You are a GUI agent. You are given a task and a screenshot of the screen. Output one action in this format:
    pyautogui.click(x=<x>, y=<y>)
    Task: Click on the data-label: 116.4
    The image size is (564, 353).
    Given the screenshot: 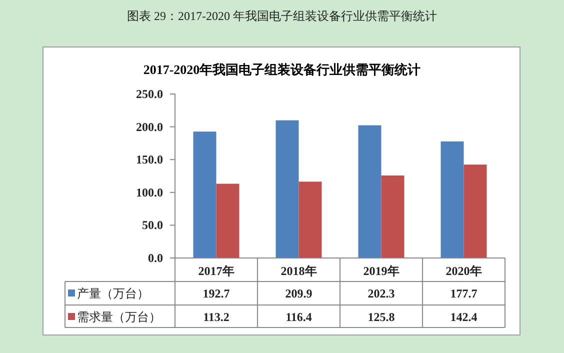 What is the action you would take?
    pyautogui.click(x=299, y=317)
    